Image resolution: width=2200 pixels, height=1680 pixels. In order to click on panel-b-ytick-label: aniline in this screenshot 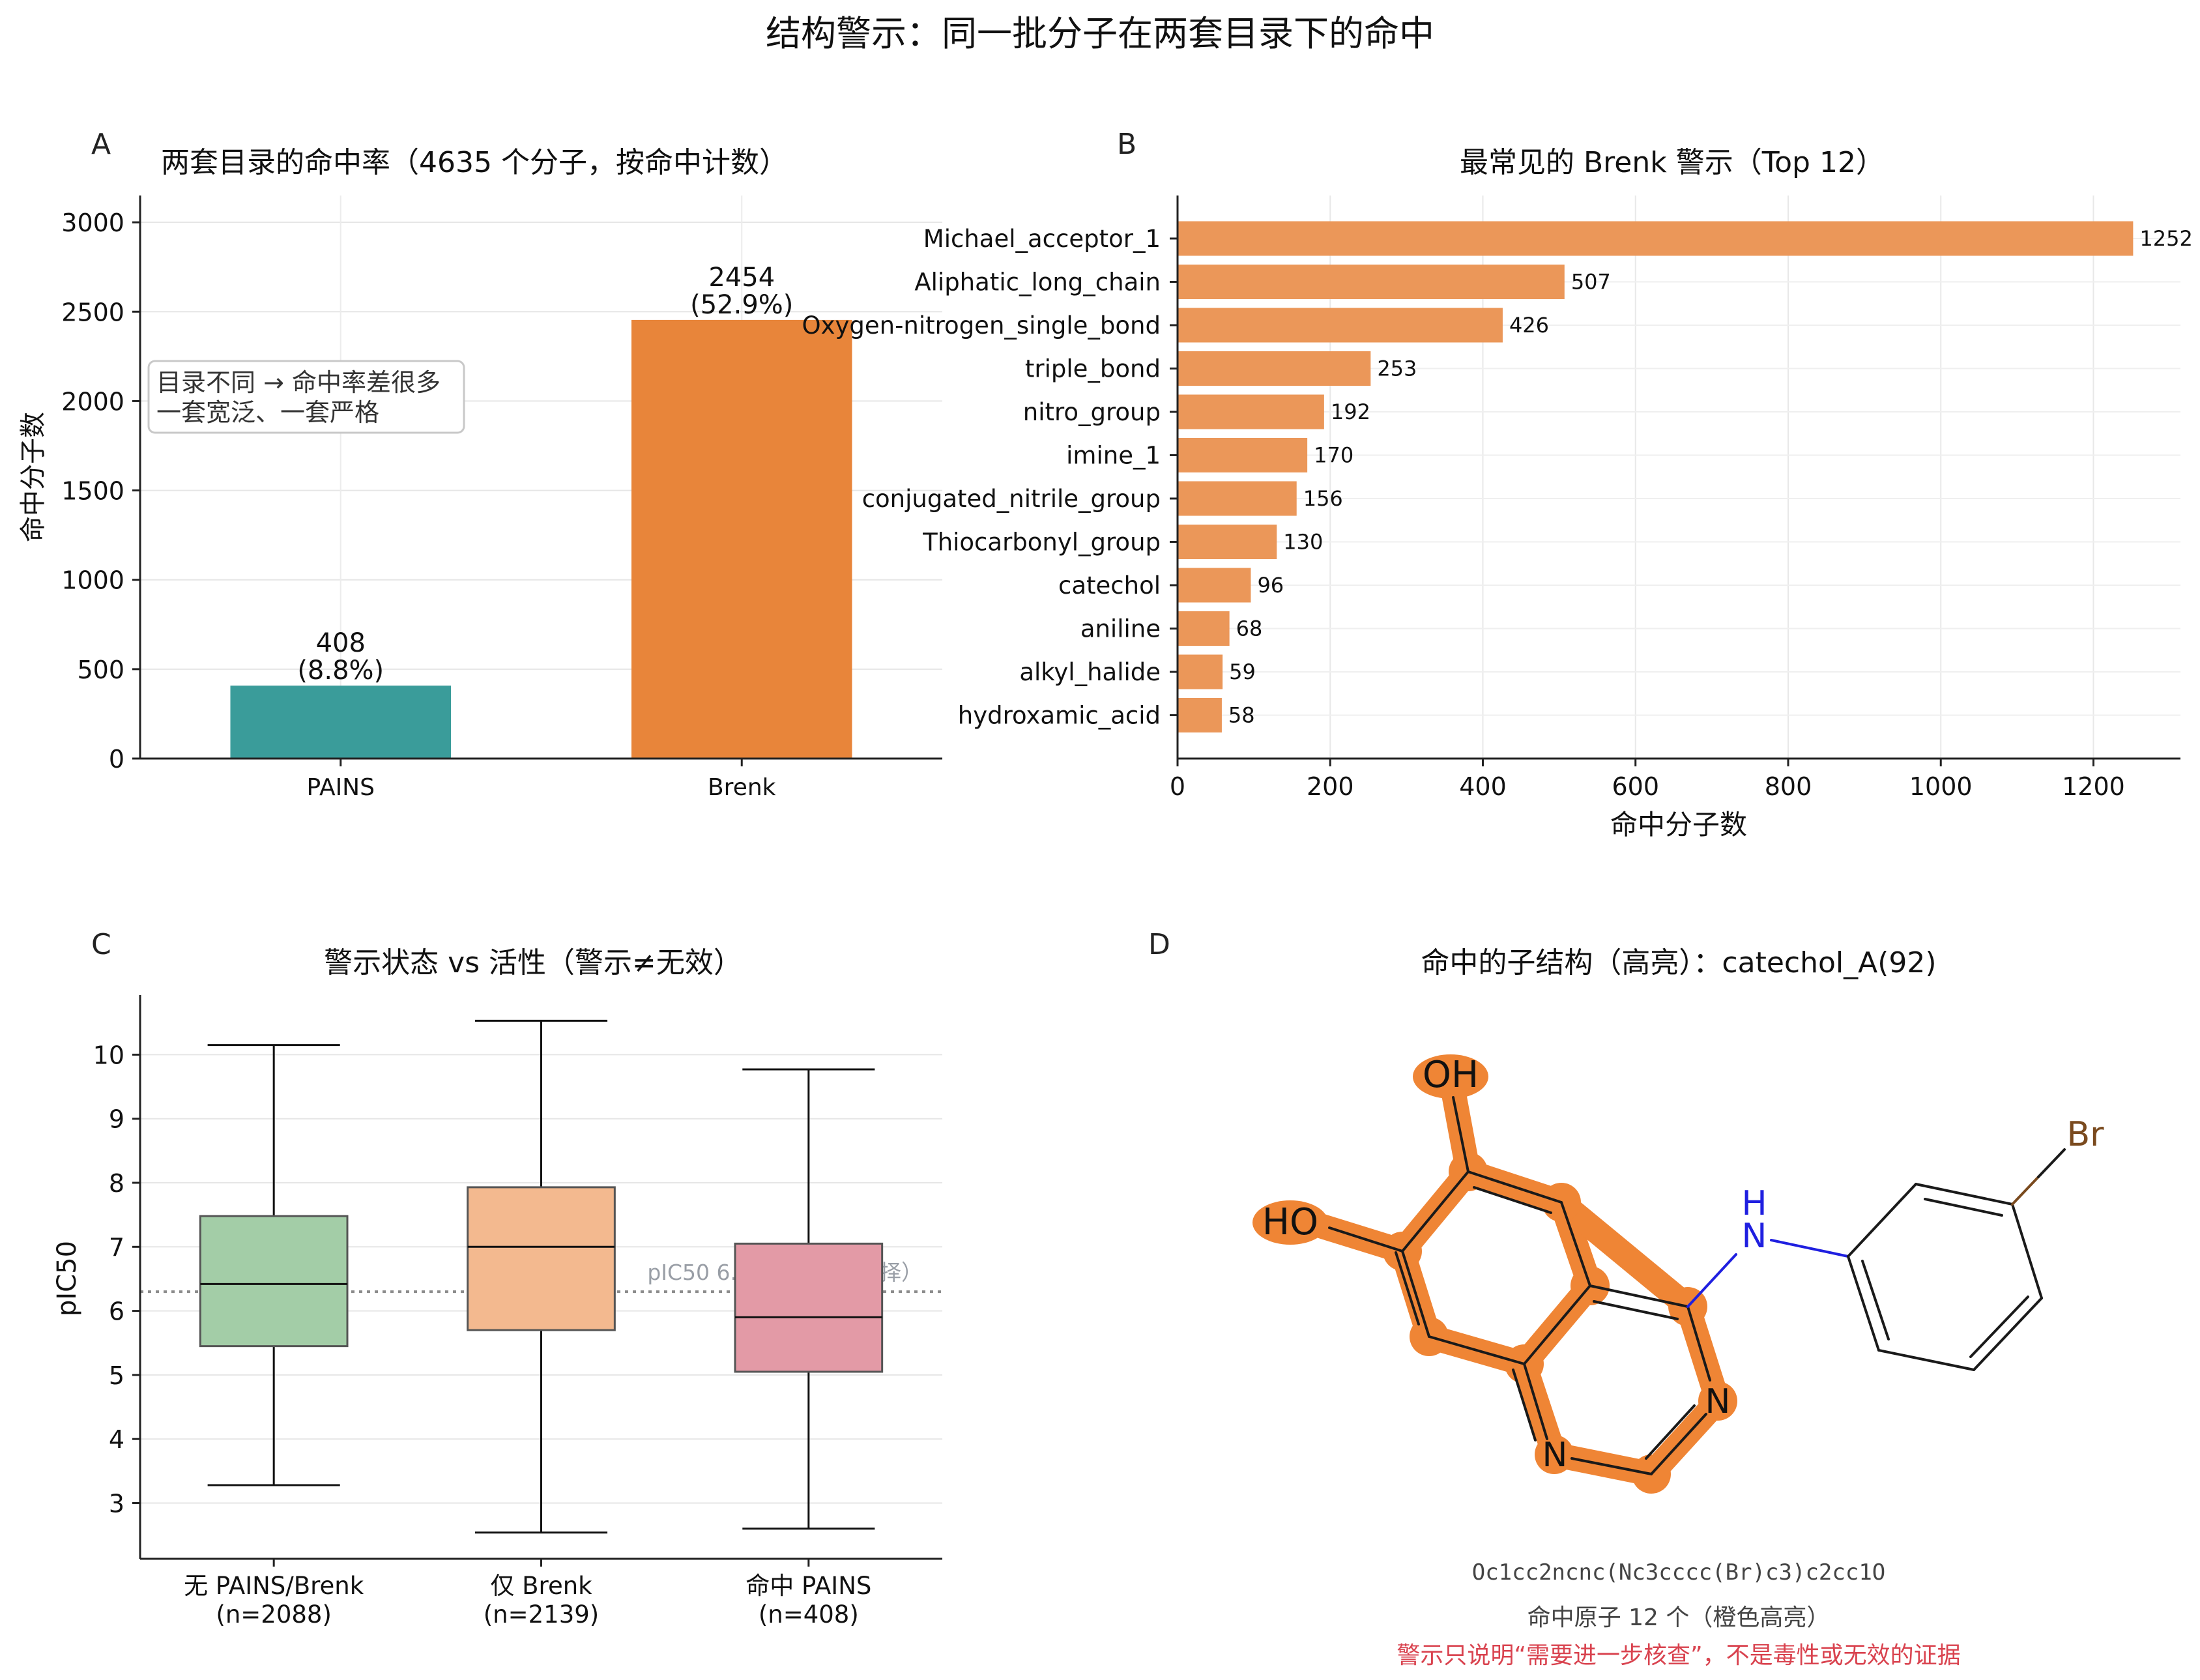, I will do `click(1120, 629)`.